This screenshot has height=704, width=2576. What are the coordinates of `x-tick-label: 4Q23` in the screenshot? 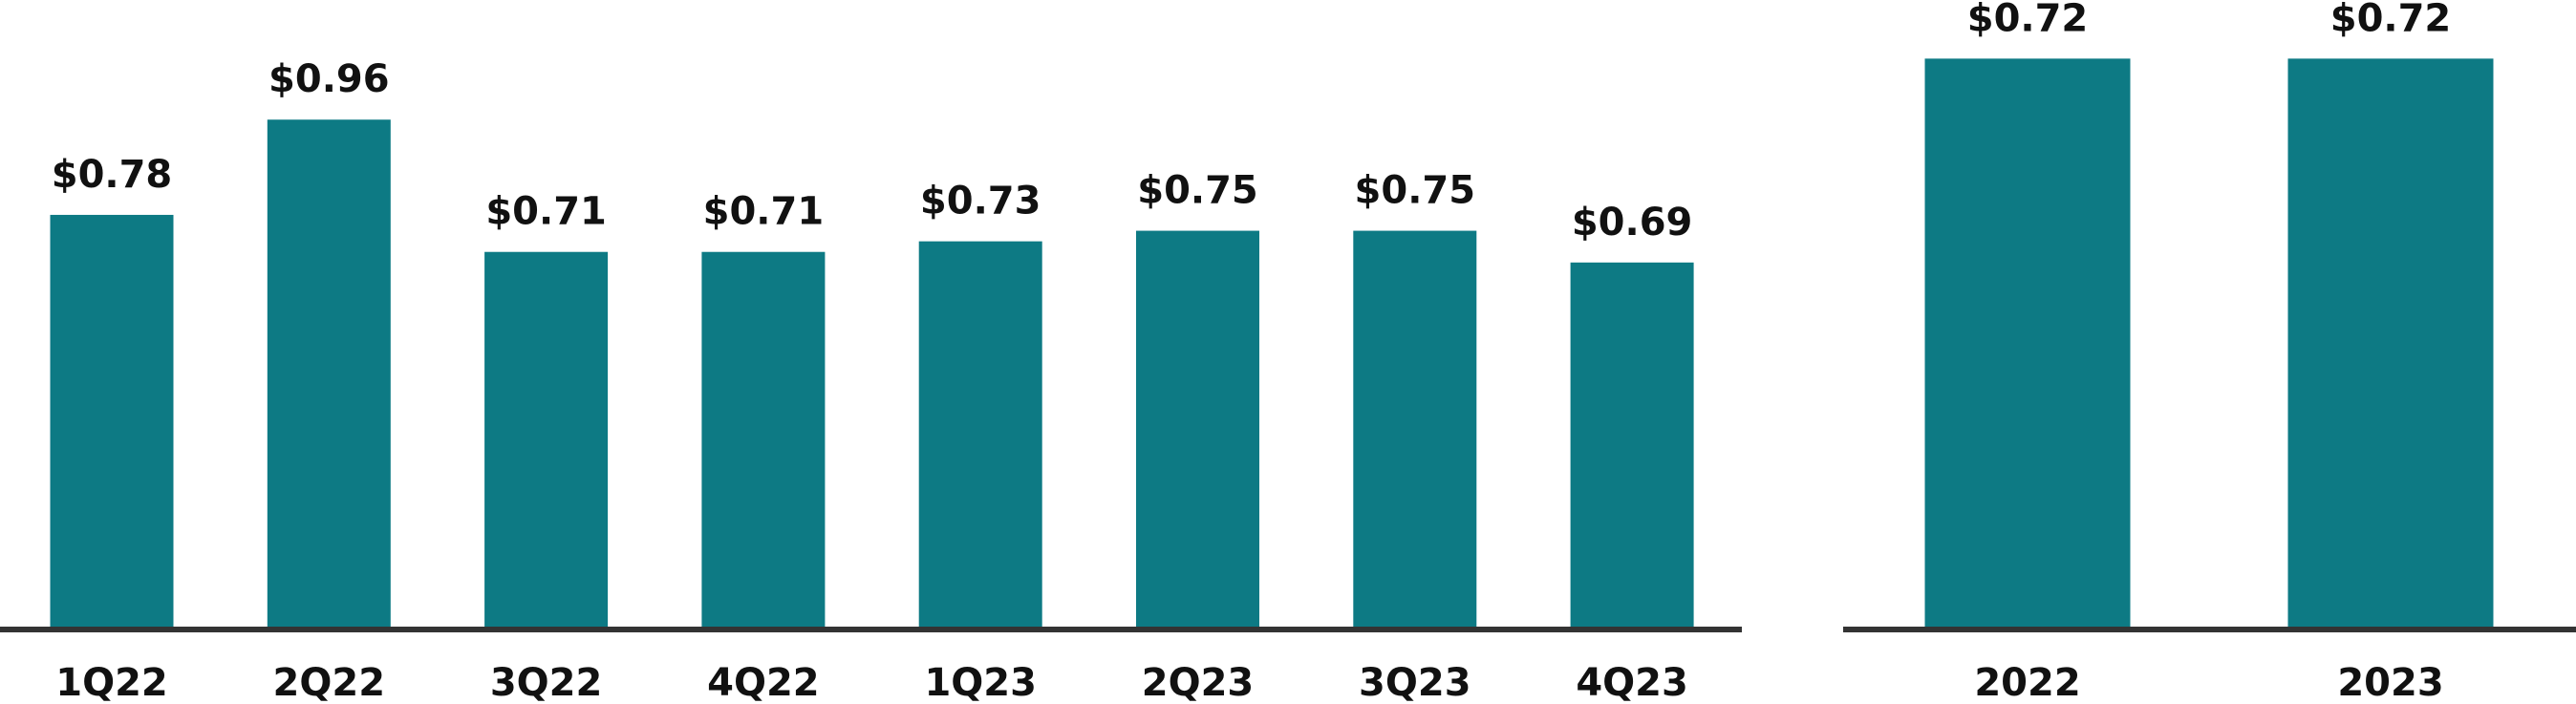 It's located at (1632, 682).